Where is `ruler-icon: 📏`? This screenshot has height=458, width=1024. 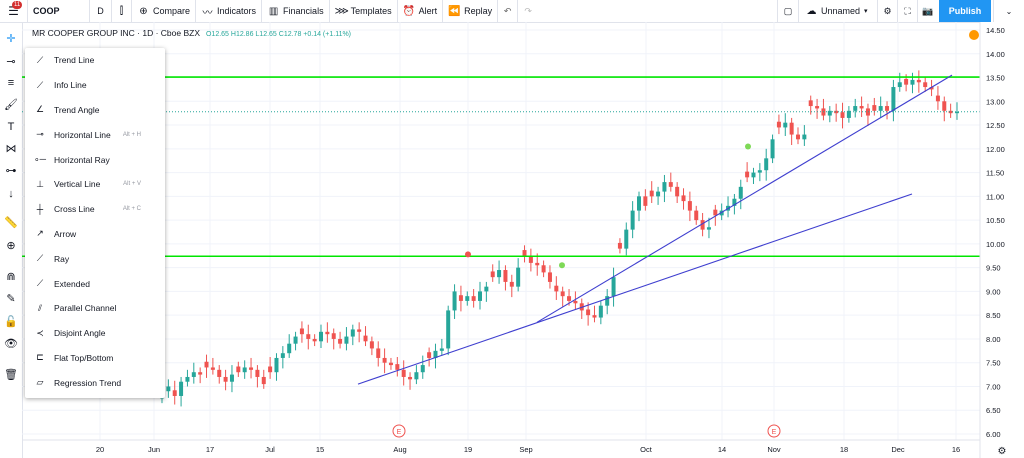 ruler-icon: 📏 is located at coordinates (11, 223).